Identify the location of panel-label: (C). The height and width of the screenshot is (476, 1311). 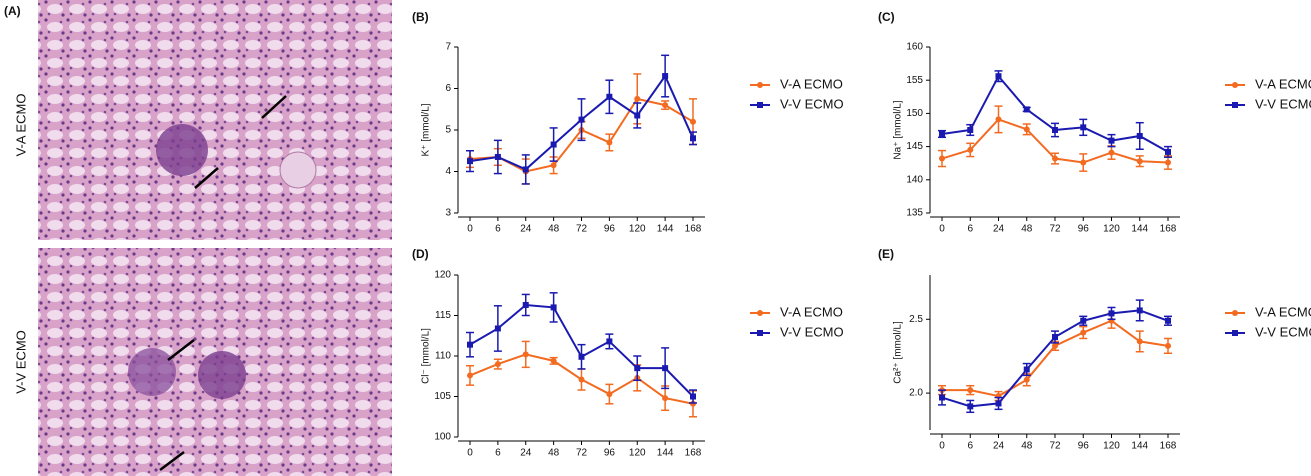
(886, 17).